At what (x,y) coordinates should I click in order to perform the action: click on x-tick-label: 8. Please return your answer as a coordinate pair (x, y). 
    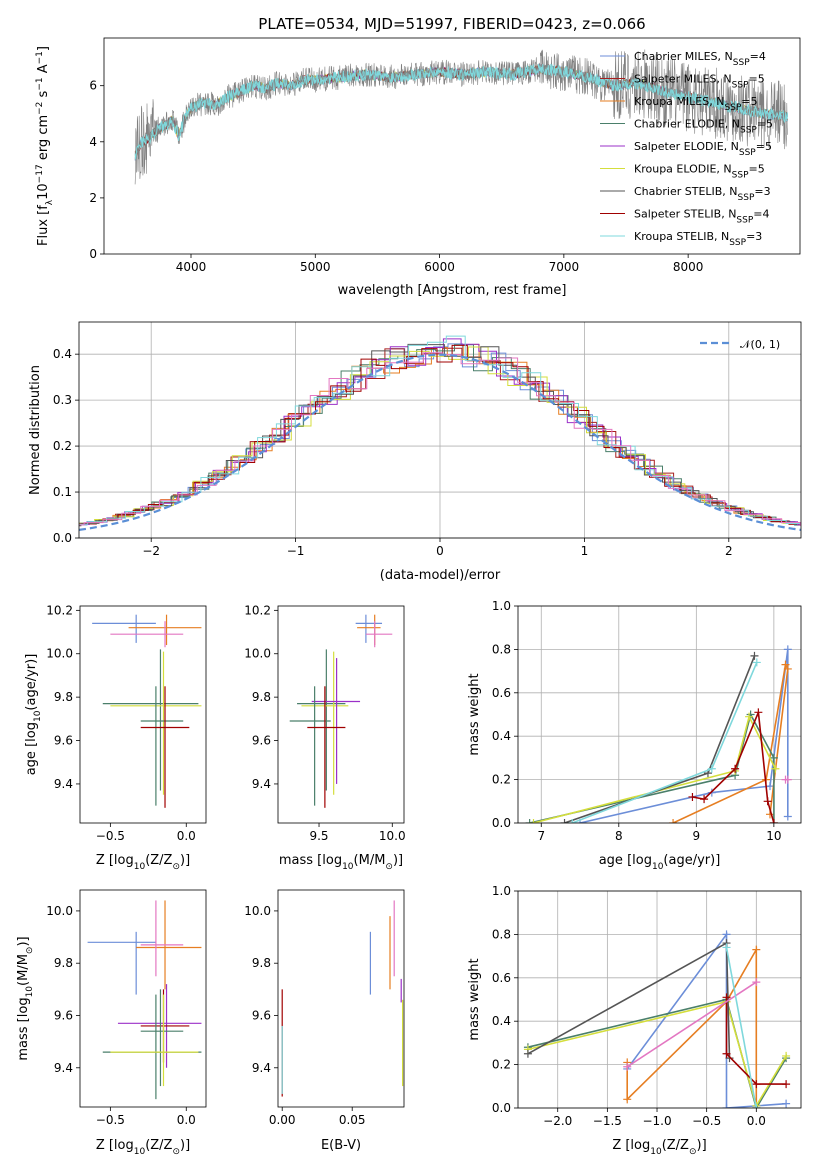
    Looking at the image, I should click on (619, 836).